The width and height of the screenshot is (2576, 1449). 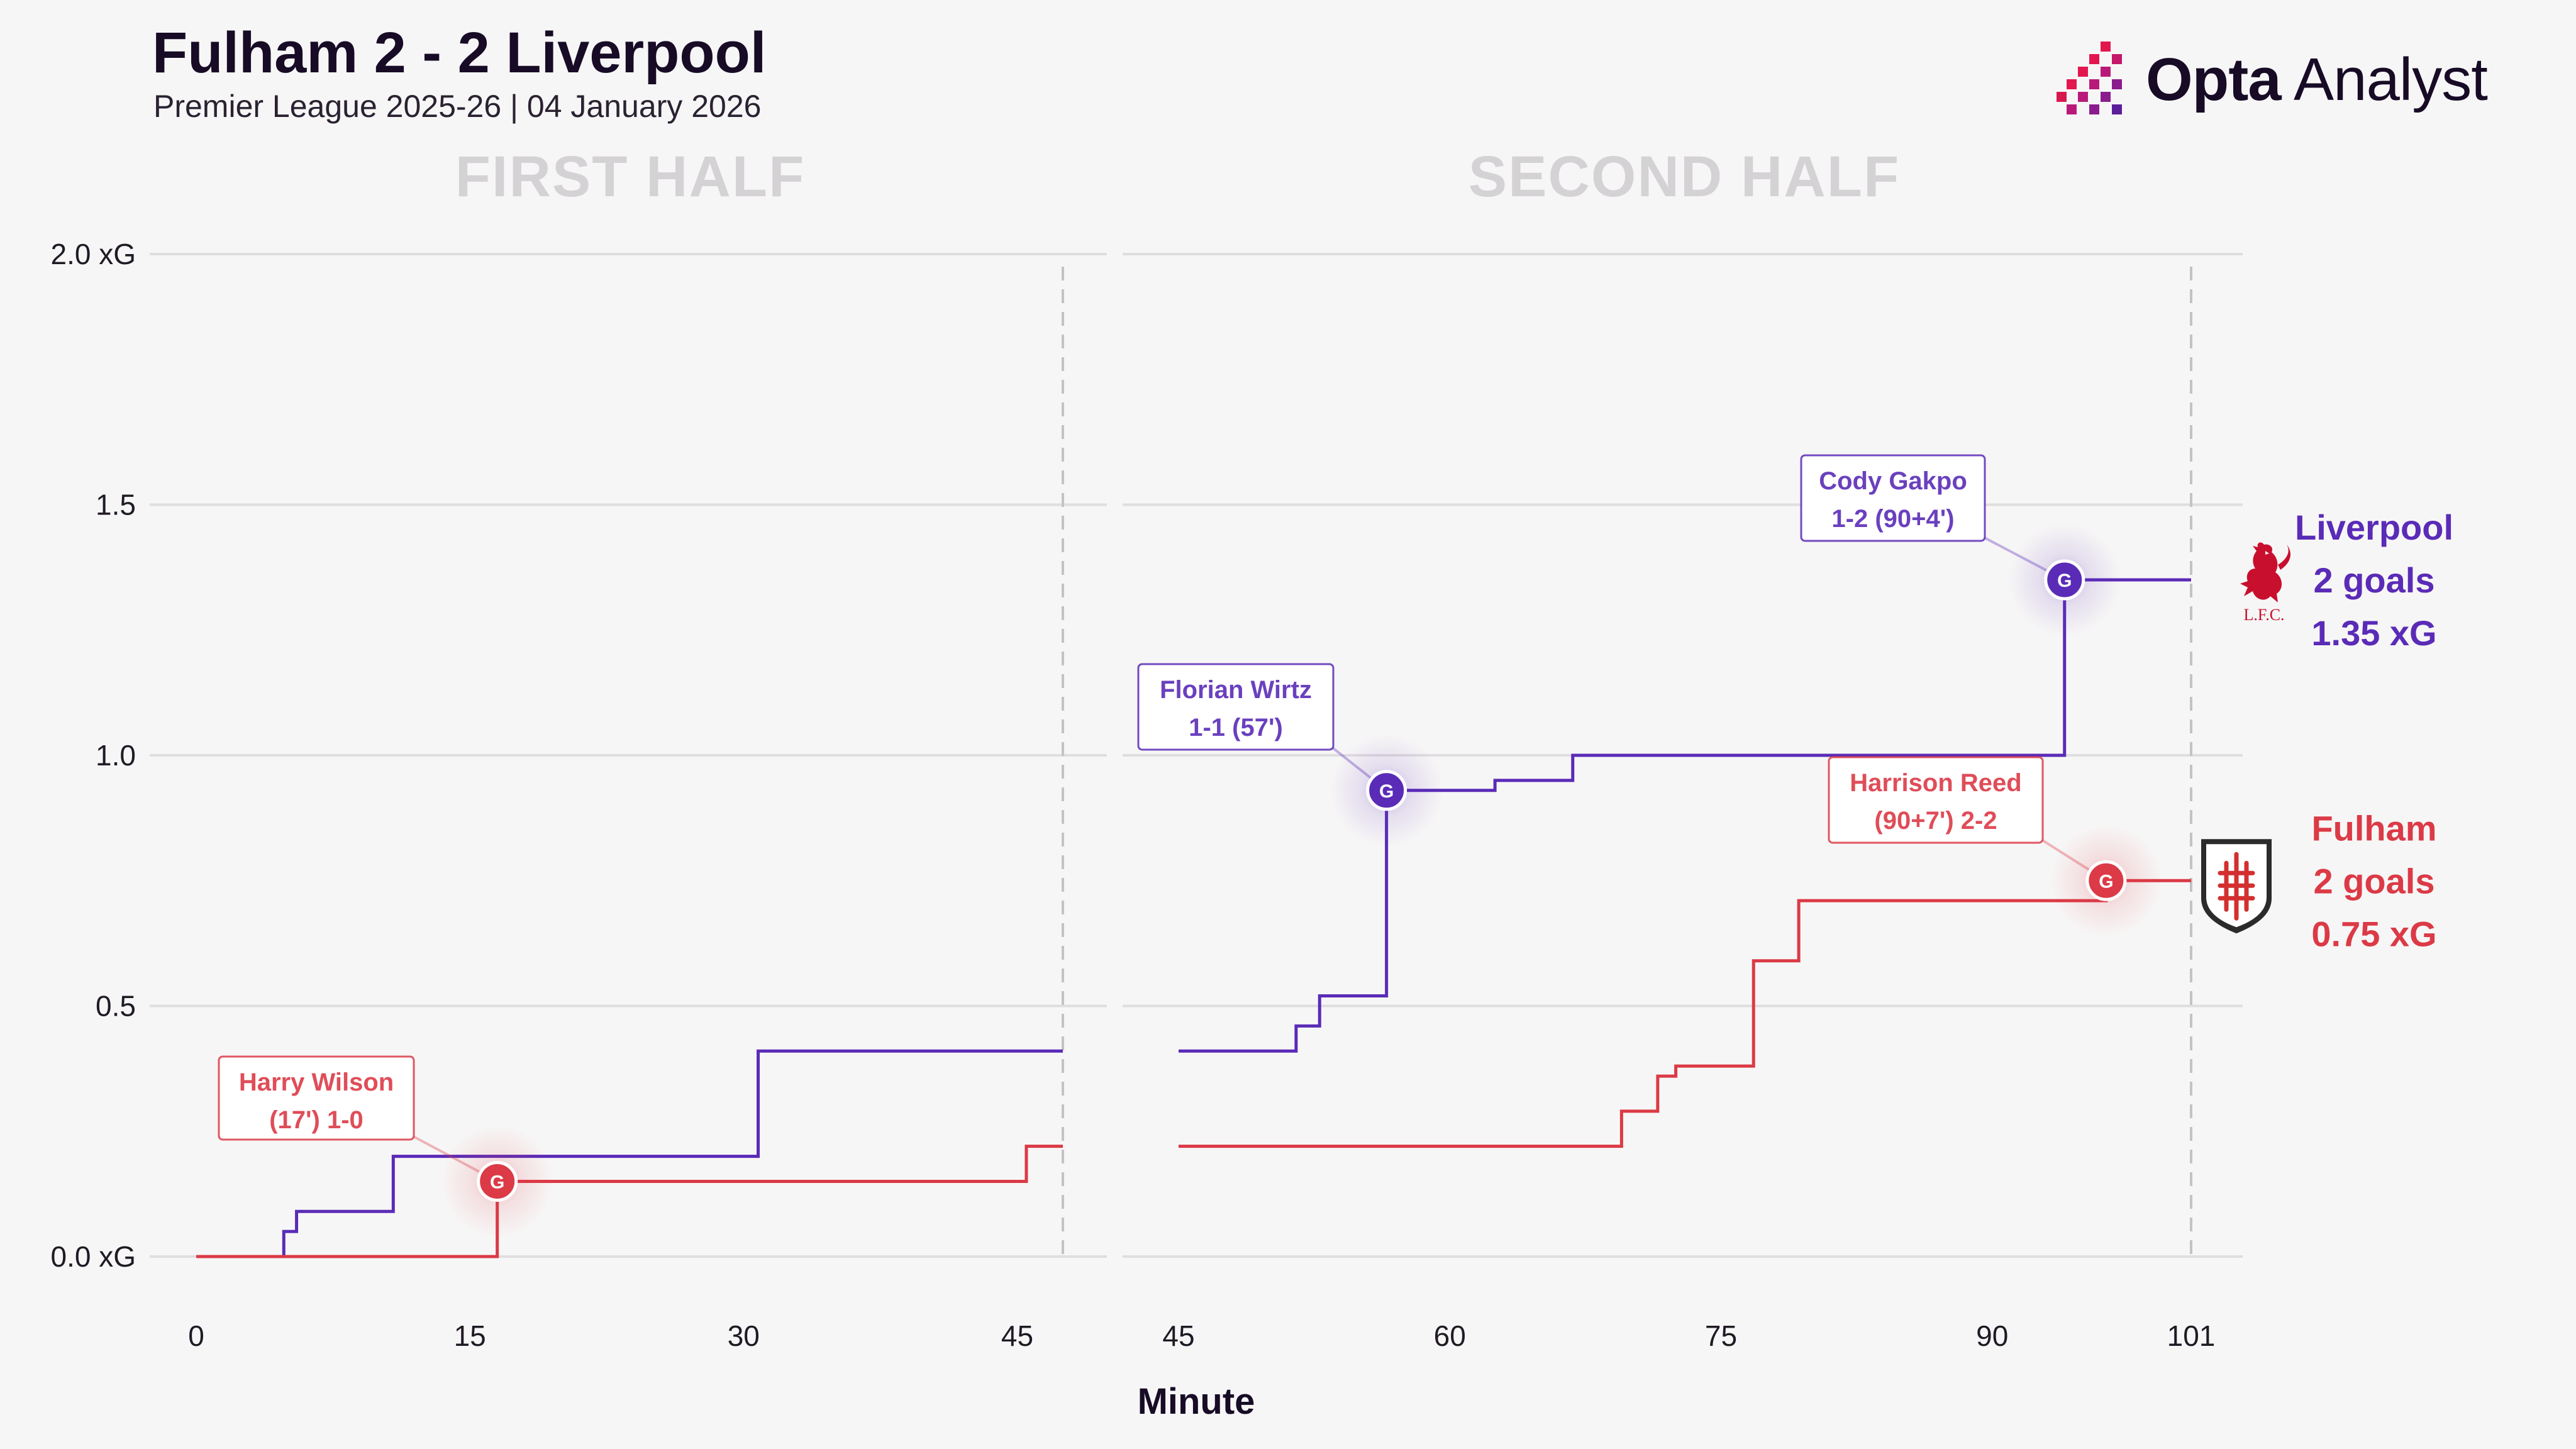 I want to click on y-tick-label: 0.0 xG, so click(x=93, y=1256).